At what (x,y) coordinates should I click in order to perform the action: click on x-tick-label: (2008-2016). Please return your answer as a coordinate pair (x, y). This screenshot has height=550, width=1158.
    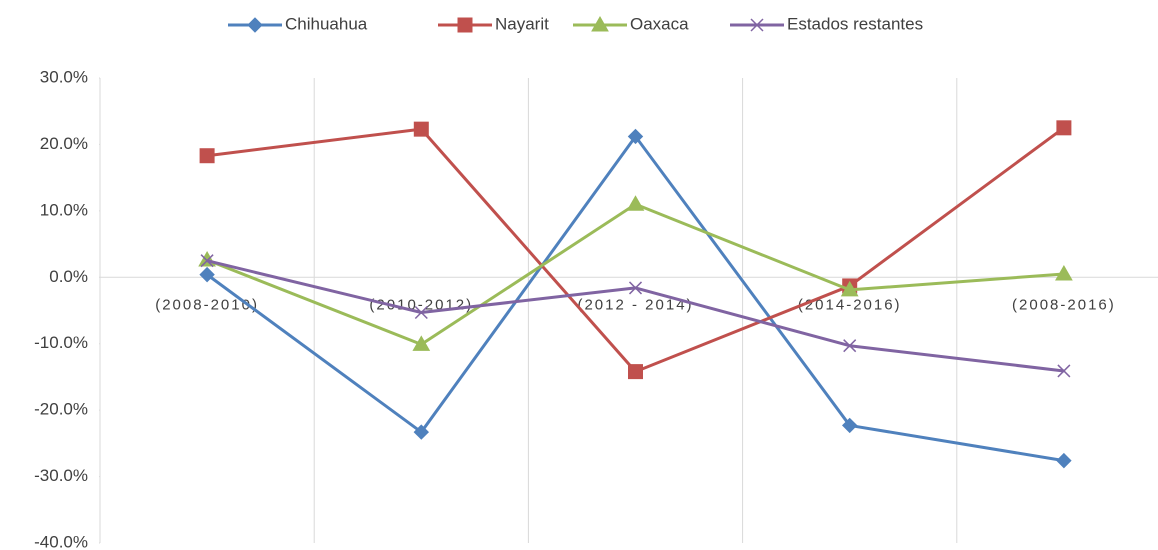
    Looking at the image, I should click on (1064, 304).